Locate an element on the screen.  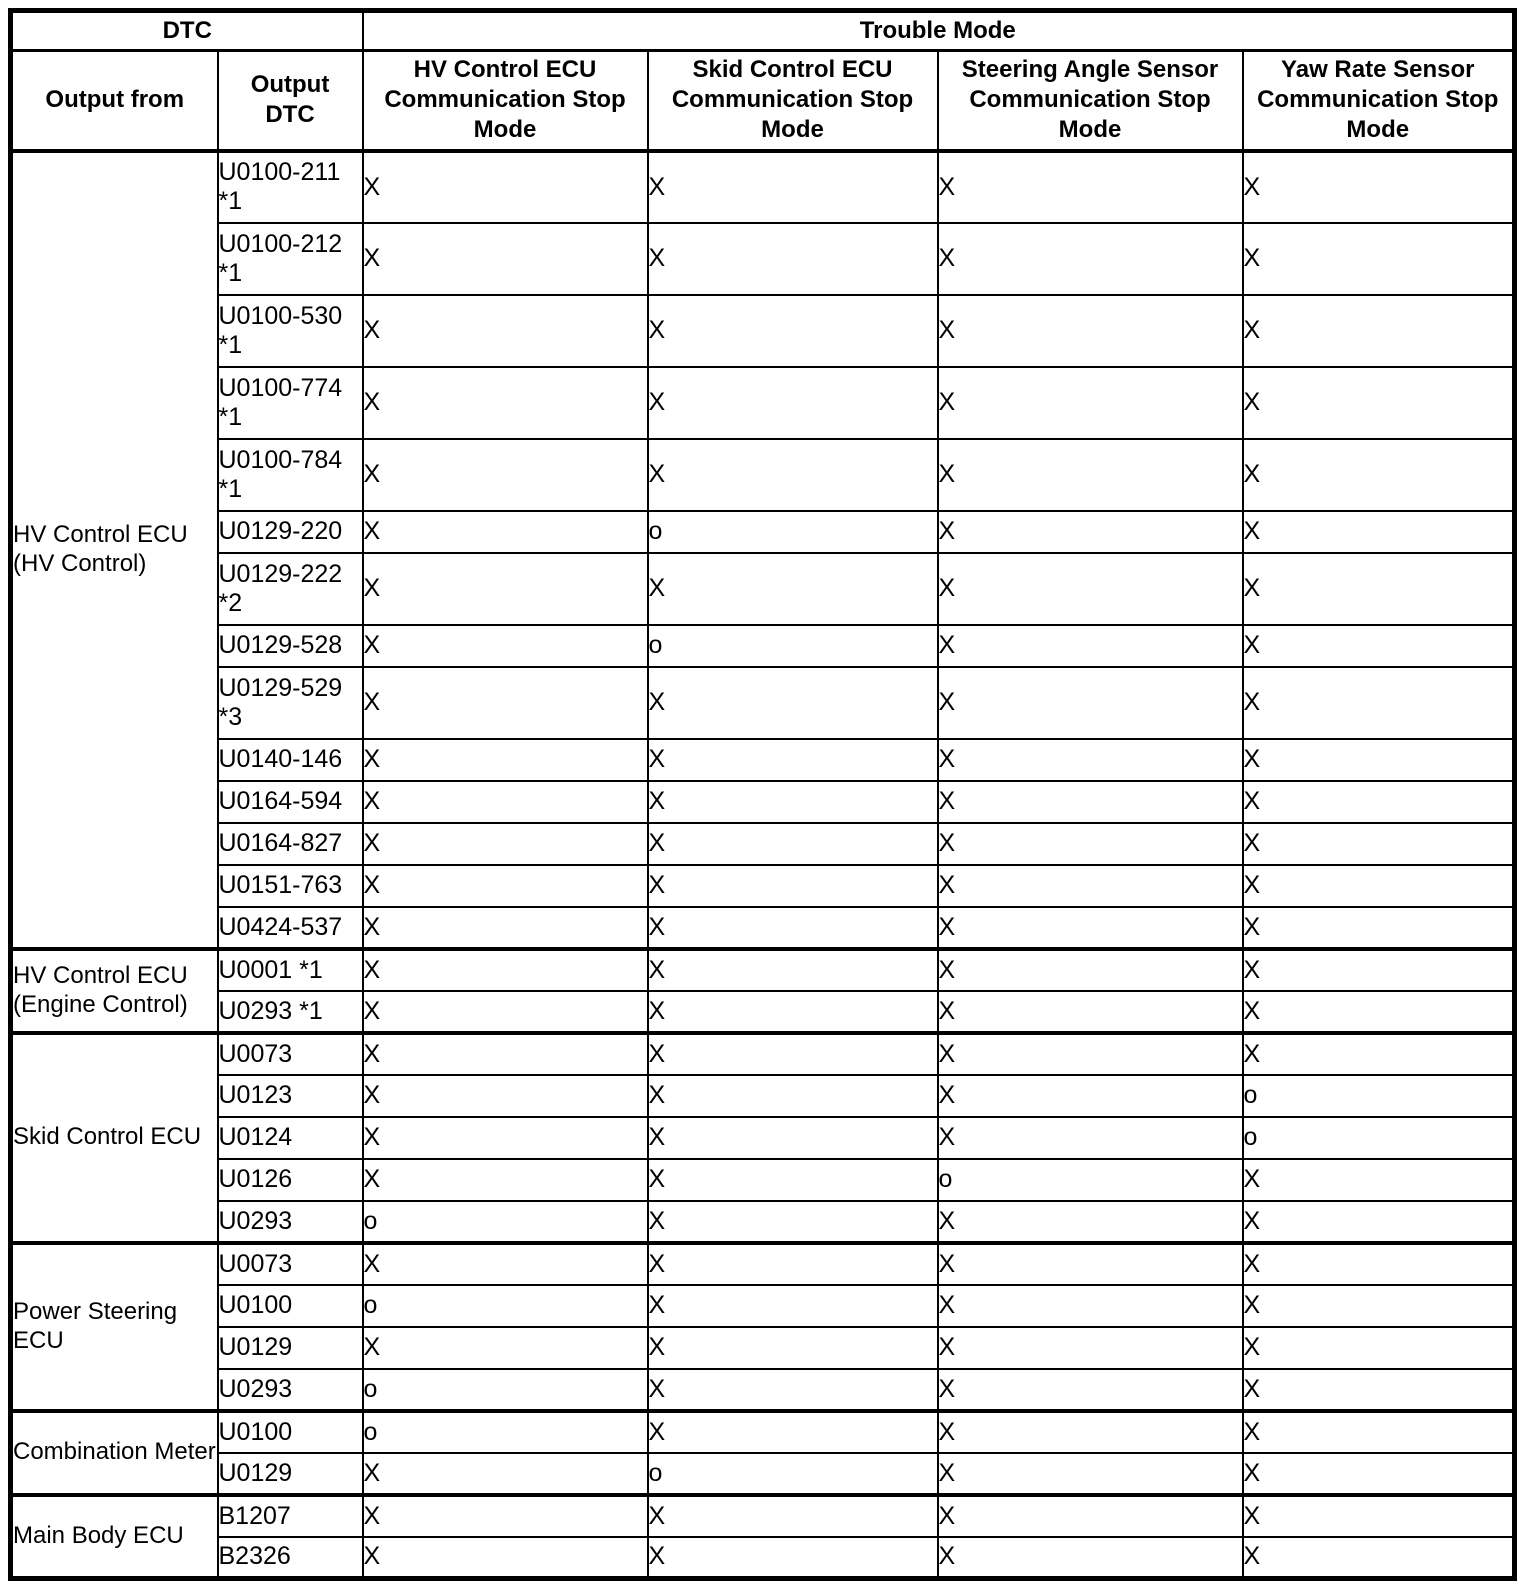
table-row: U0129-529 *3 X X X X is located at coordinates (763, 702).